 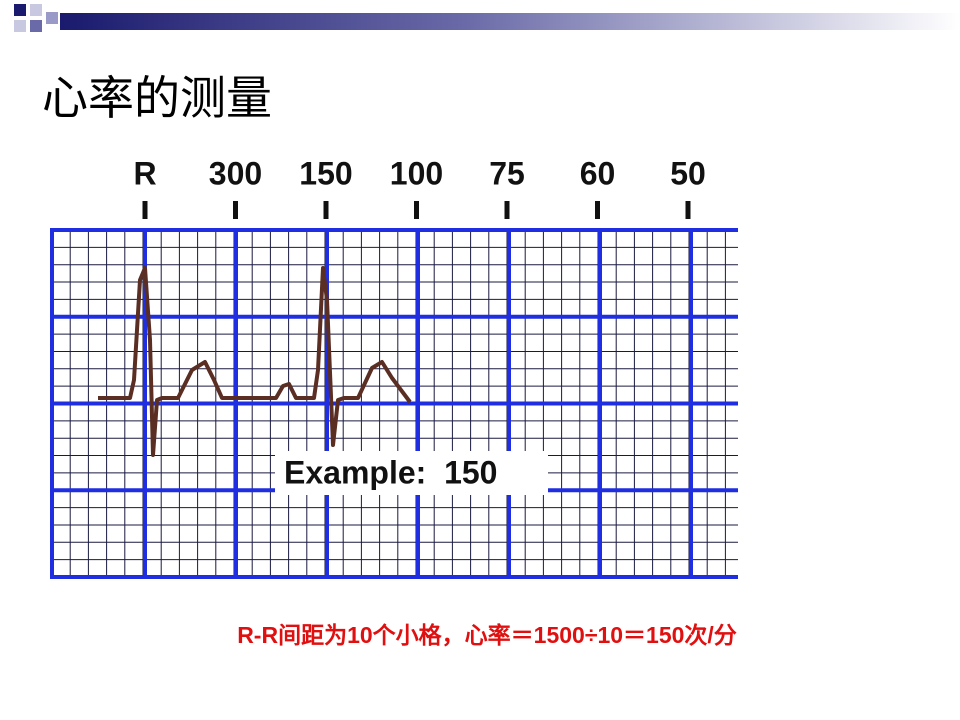 I want to click on ecg-trace, so click(x=255, y=361).